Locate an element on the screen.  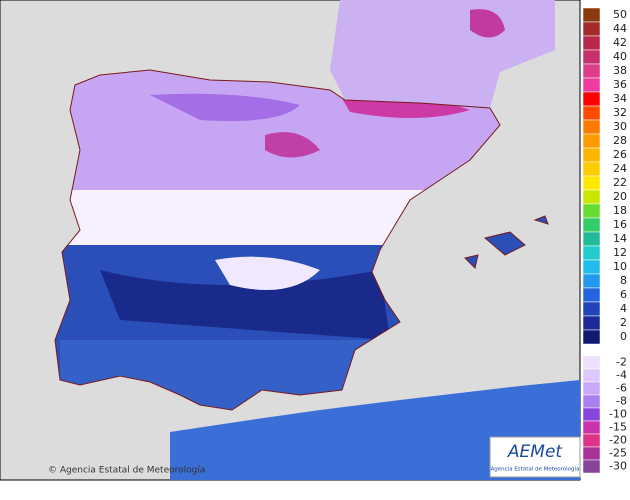
logo-mark: AEMet is located at coordinates (535, 452).